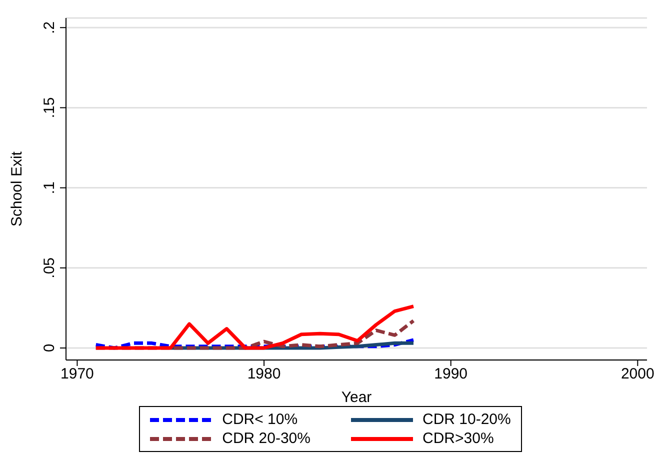 The image size is (663, 460). What do you see at coordinates (260, 419) in the screenshot?
I see `legend-label: CDR< 10%` at bounding box center [260, 419].